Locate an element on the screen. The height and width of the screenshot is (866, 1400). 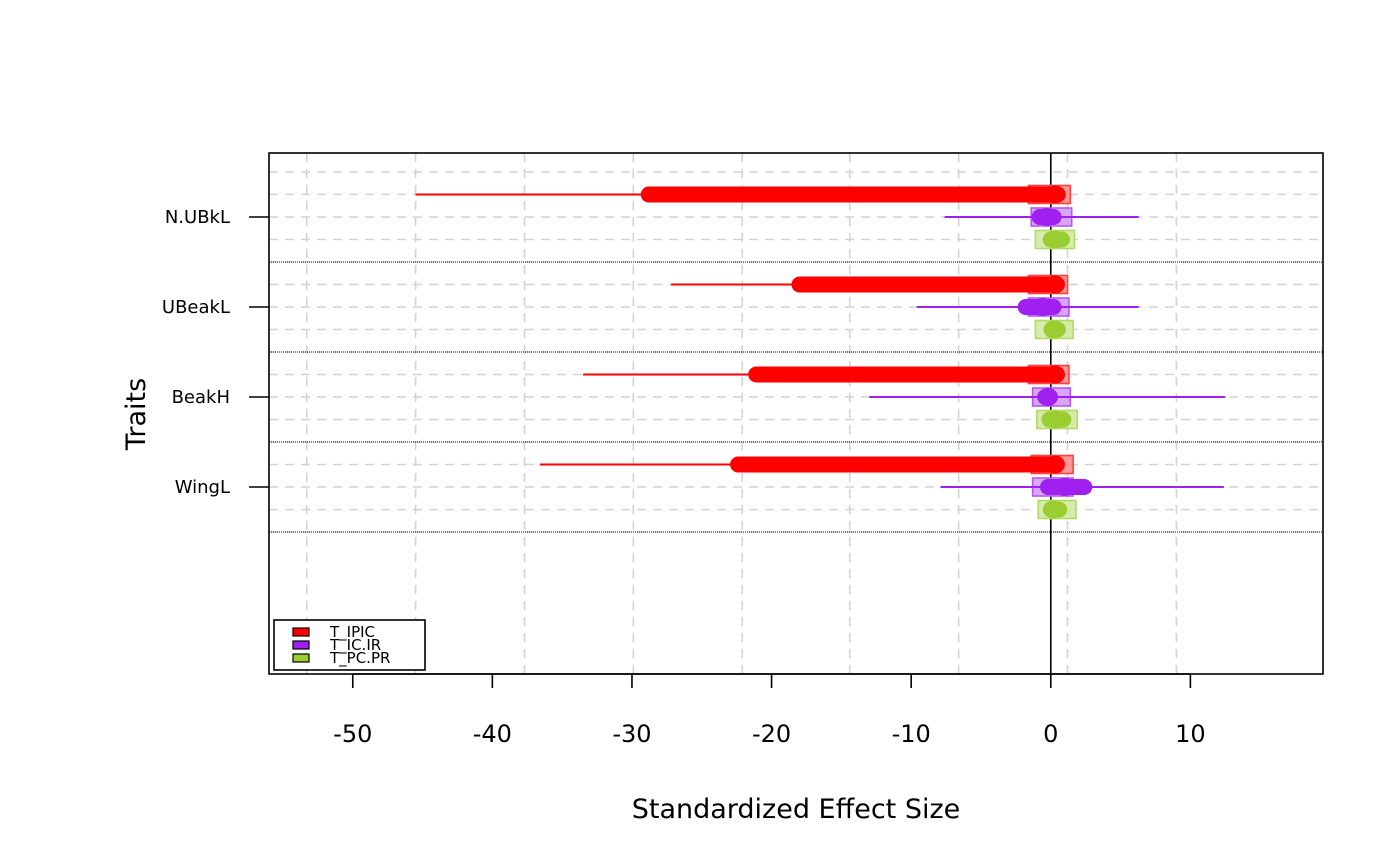
point-t-pc-pr-n-ubkl is located at coordinates (1054, 239).